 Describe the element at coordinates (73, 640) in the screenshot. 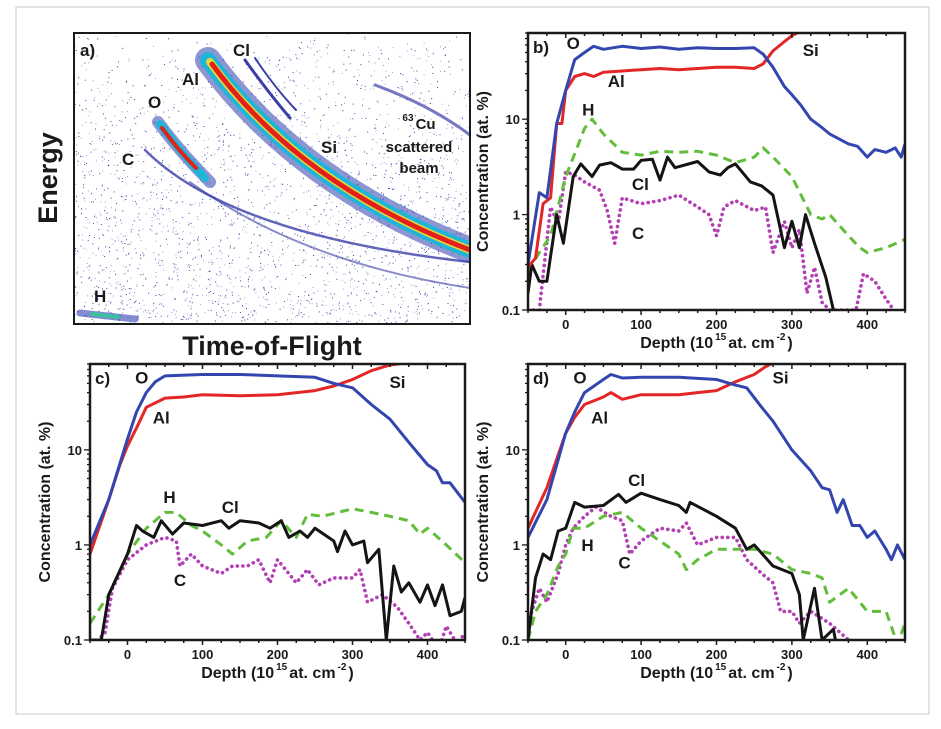

I see `y-tick-label: 0.1` at that location.